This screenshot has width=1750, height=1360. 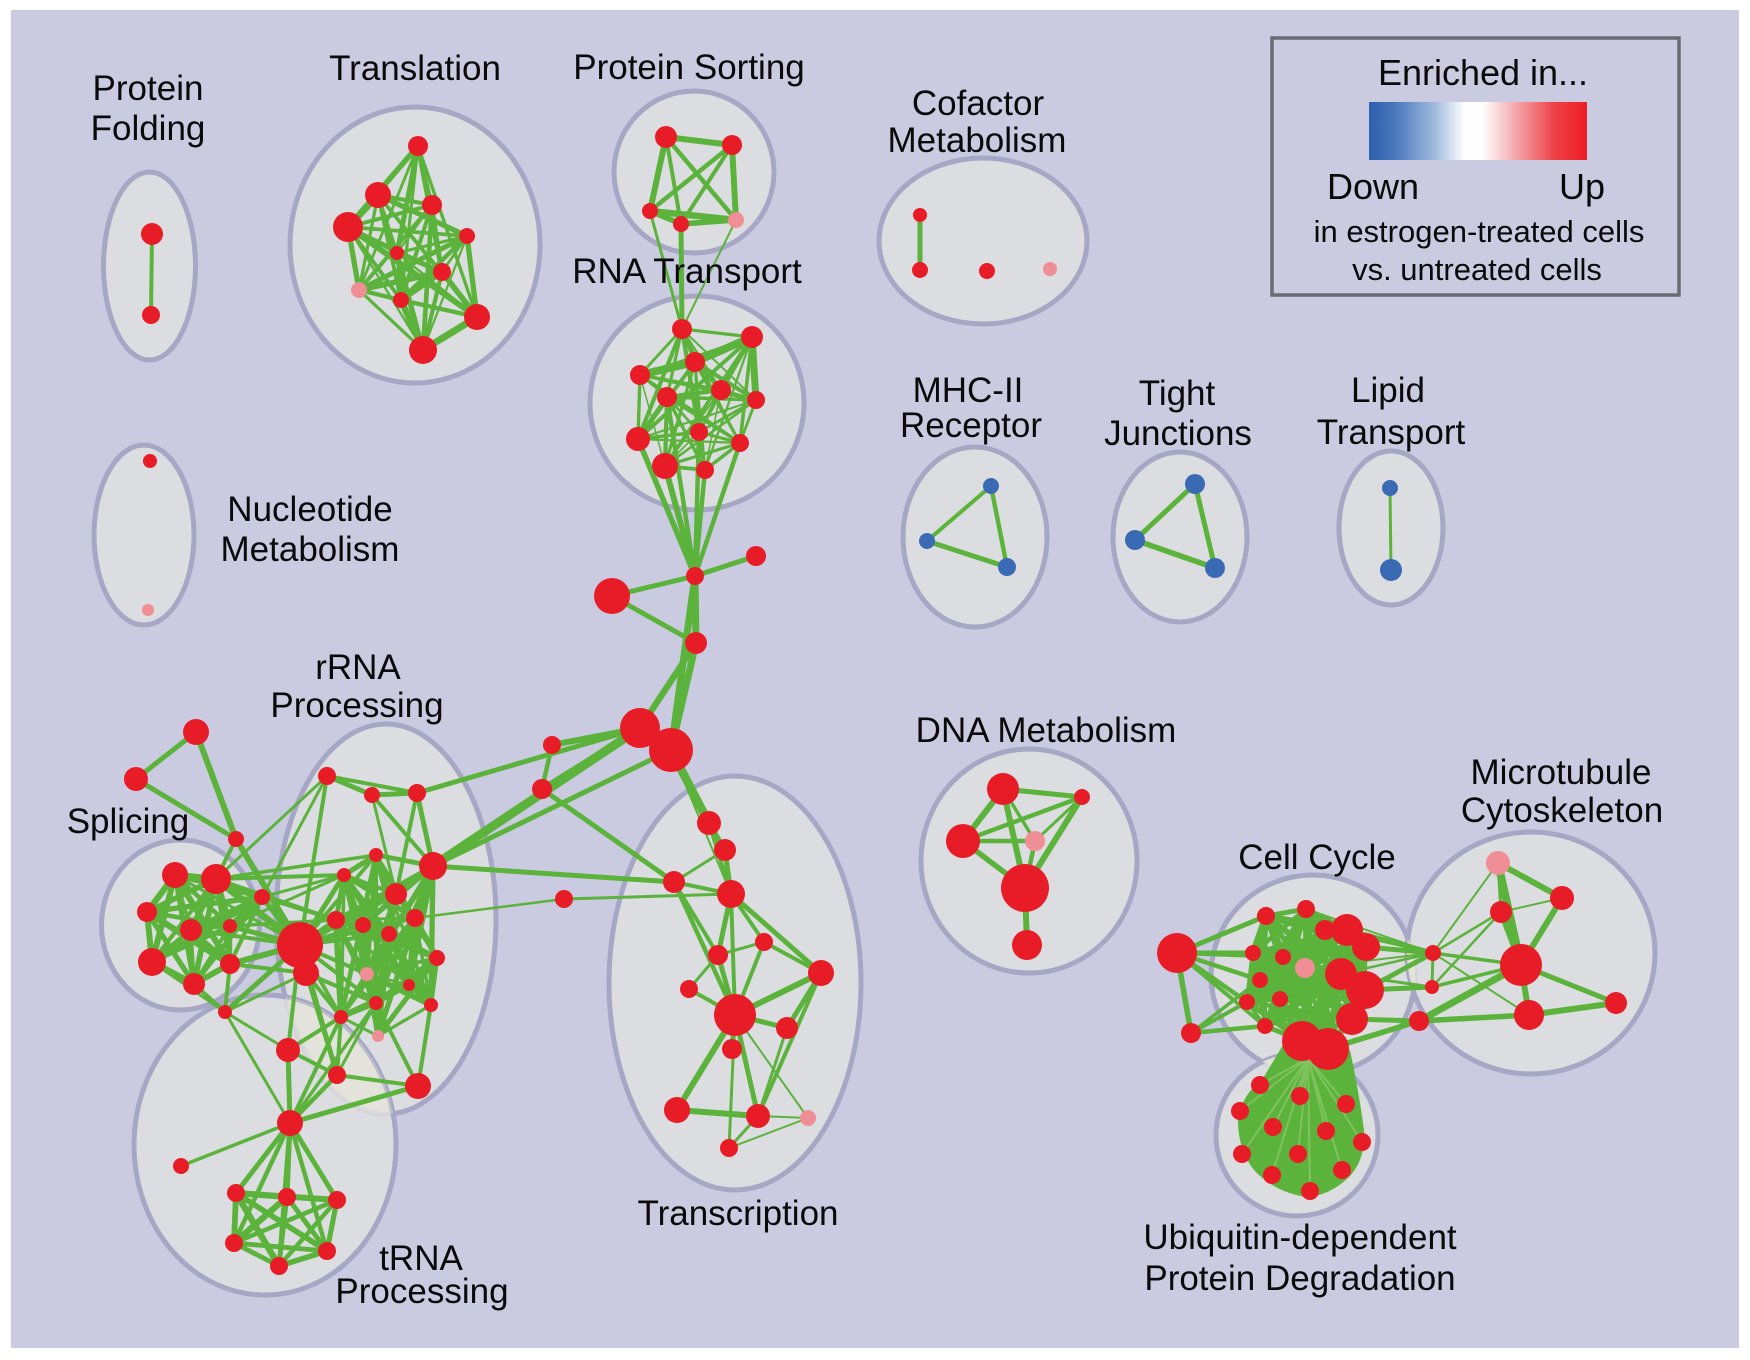 What do you see at coordinates (689, 67) in the screenshot?
I see `svg-text: Protein Sorting` at bounding box center [689, 67].